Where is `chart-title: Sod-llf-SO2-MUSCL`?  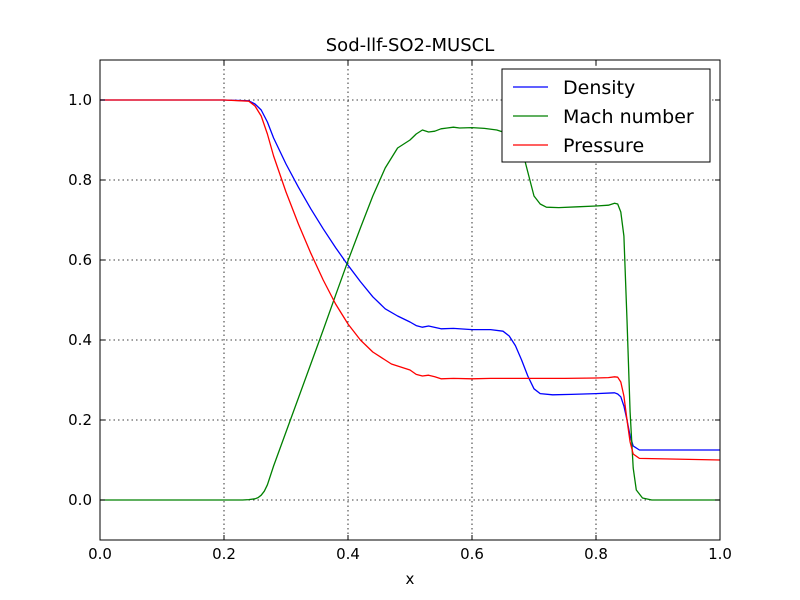 chart-title: Sod-llf-SO2-MUSCL is located at coordinates (410, 45).